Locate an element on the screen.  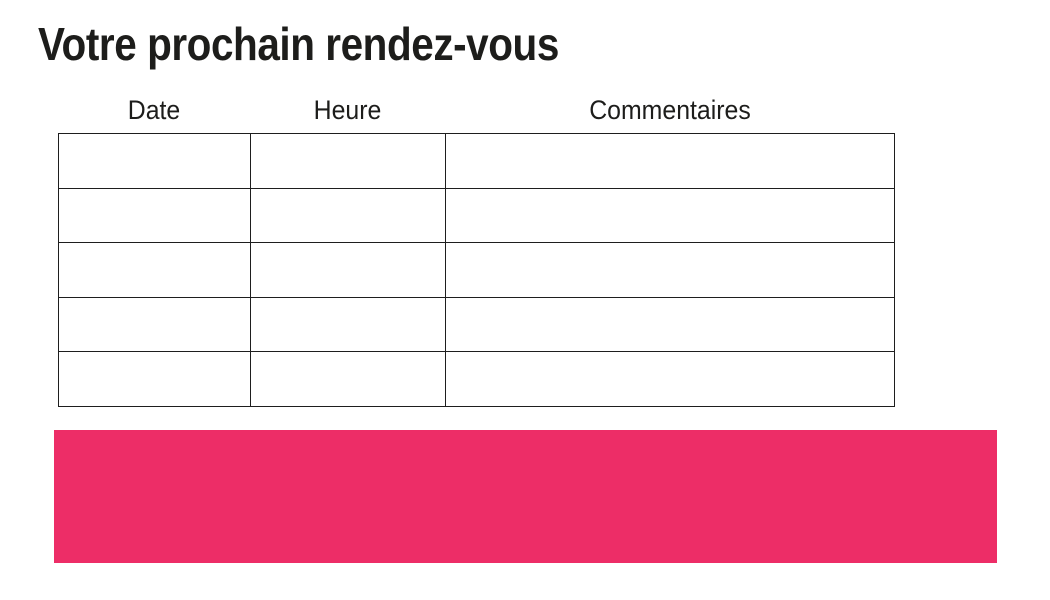
column-header-date: Date is located at coordinates (154, 110).